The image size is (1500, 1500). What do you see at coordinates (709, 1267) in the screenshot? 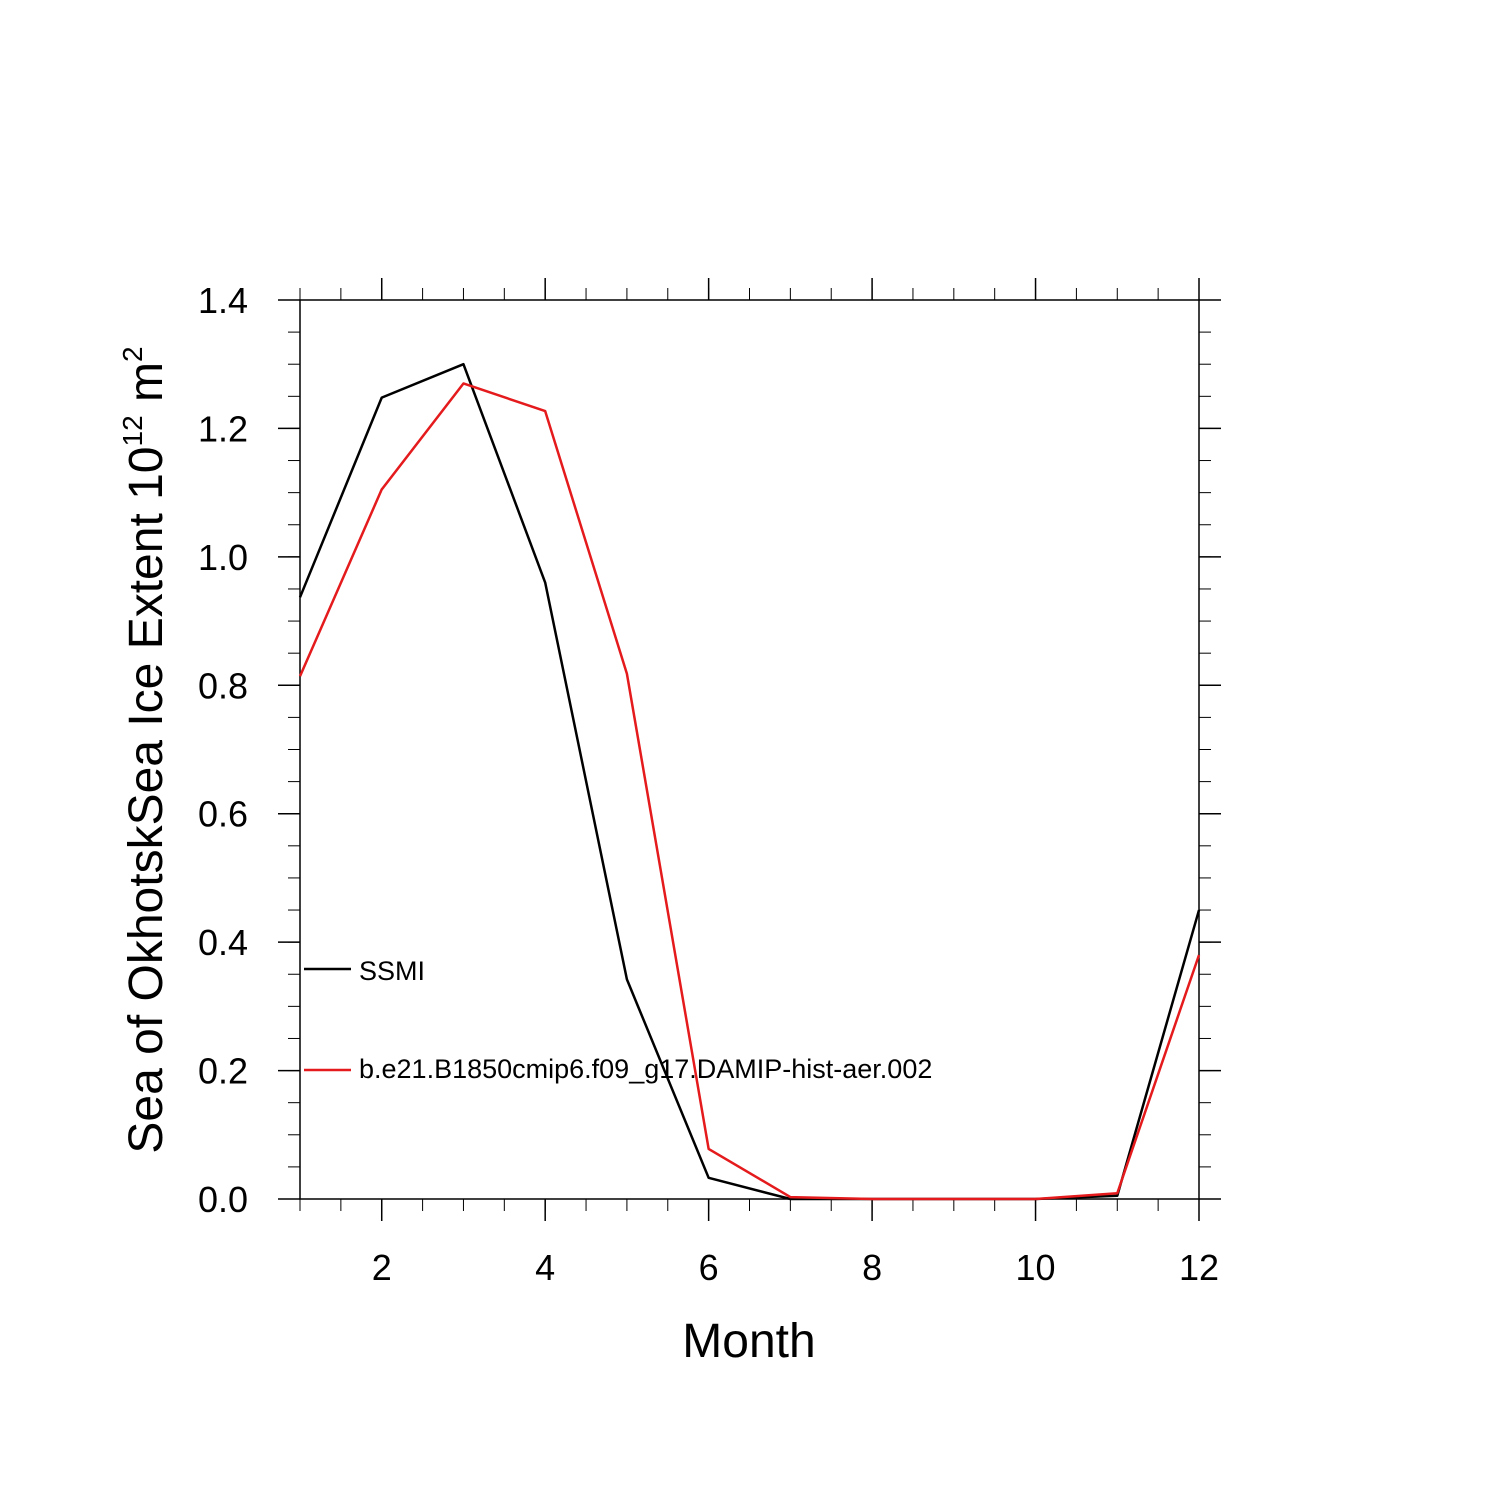
I see `x-tick-label: 6` at bounding box center [709, 1267].